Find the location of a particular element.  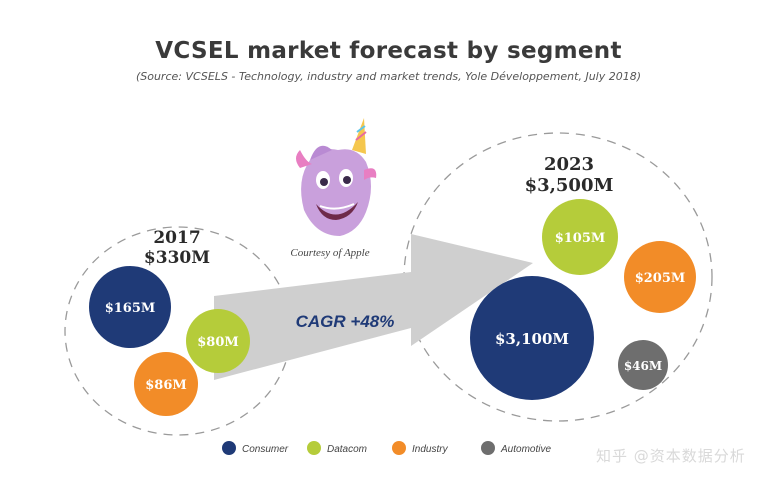

bubble-2023-industry-label: $205M is located at coordinates (660, 278).